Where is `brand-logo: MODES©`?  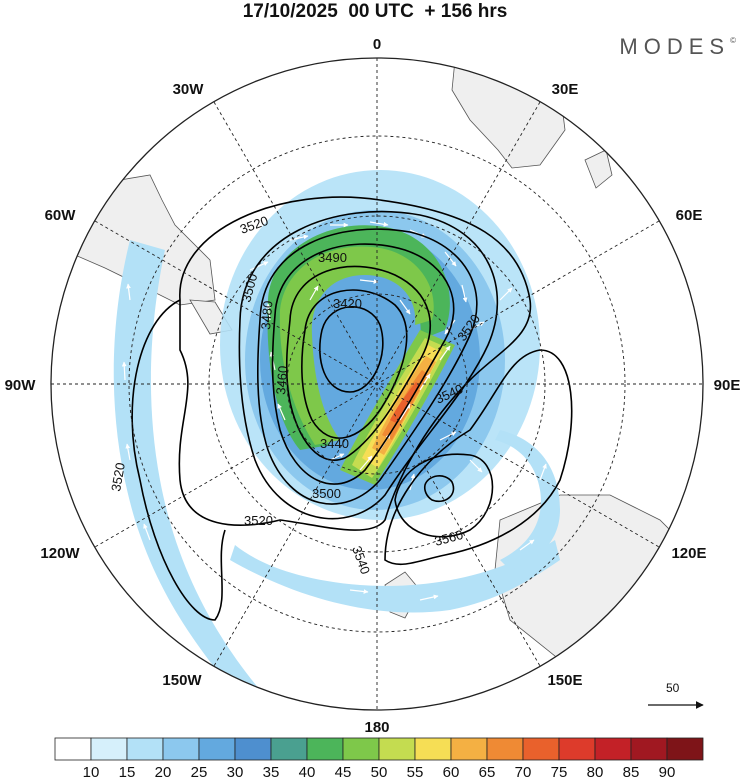
brand-logo: MODES© is located at coordinates (677, 47).